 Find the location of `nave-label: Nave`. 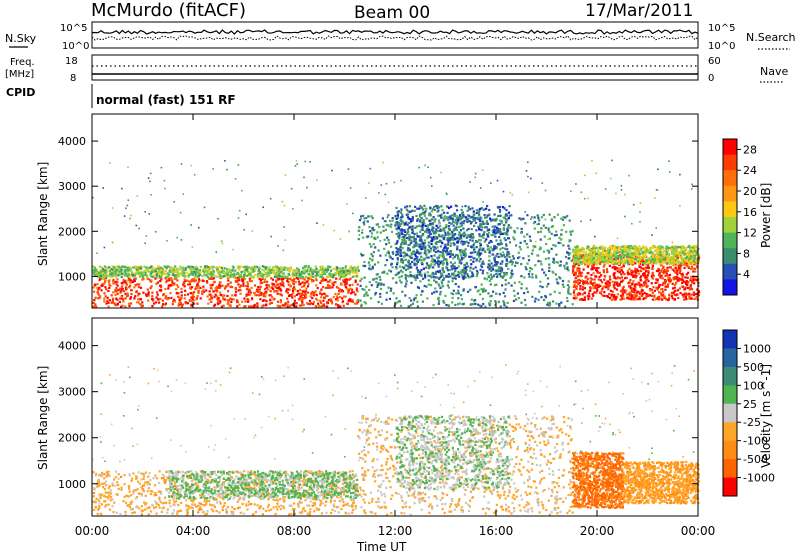

nave-label: Nave is located at coordinates (774, 71).